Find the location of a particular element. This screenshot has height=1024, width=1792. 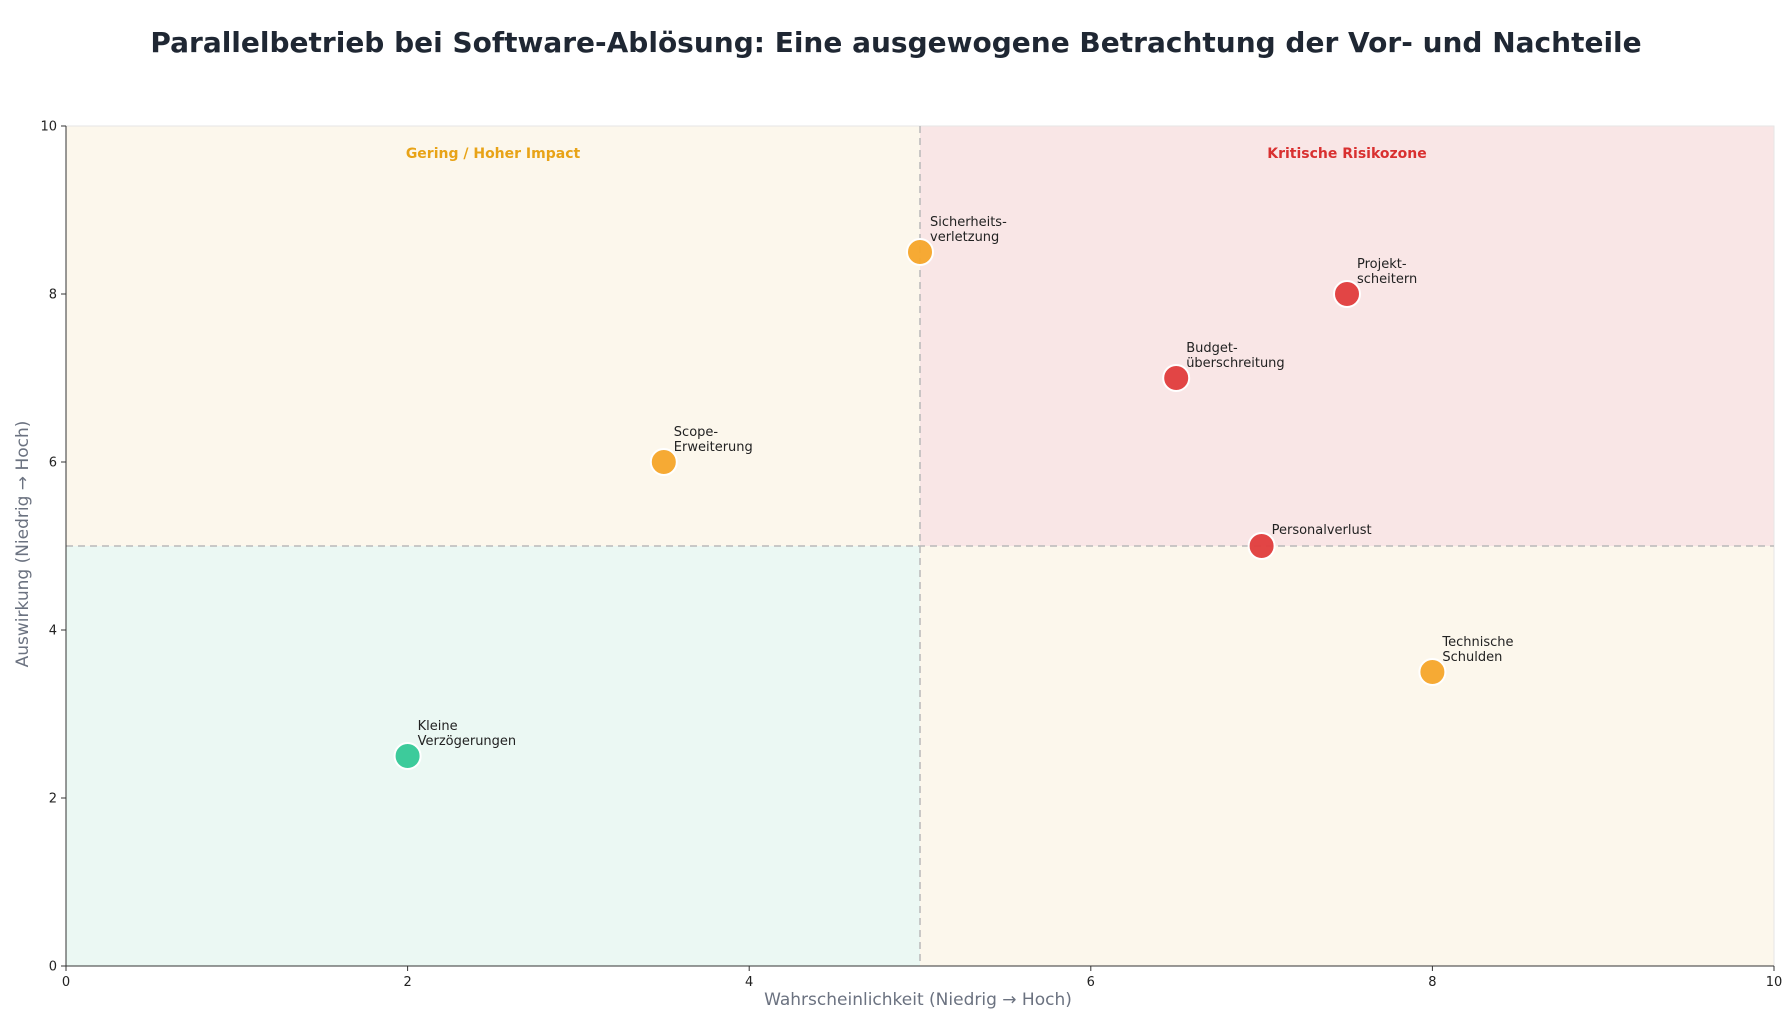

data-point-label: Personalverlust is located at coordinates (1322, 530).